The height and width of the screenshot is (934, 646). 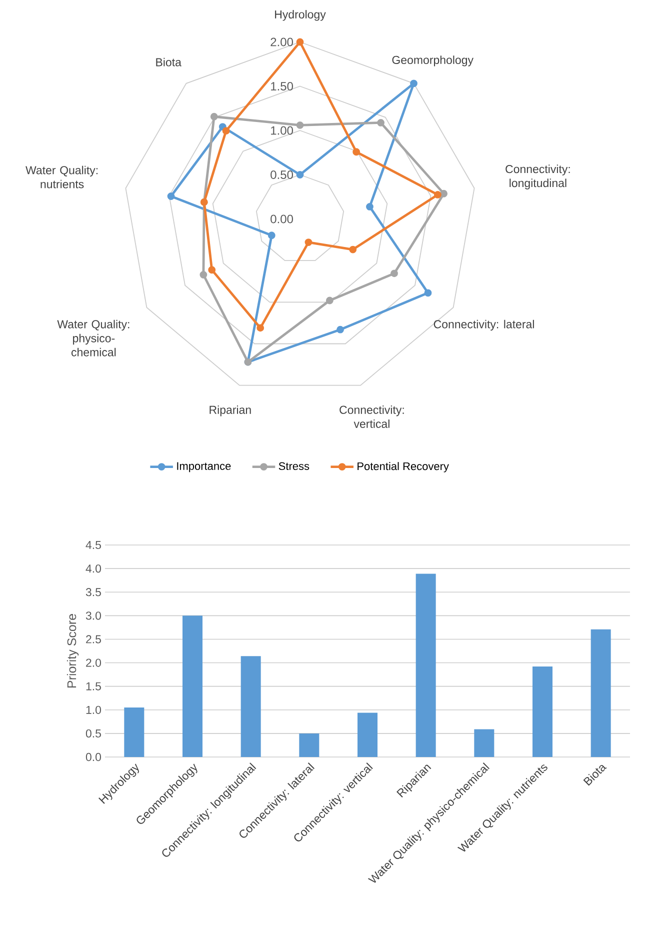 I want to click on spoke-label: Biota, so click(x=169, y=62).